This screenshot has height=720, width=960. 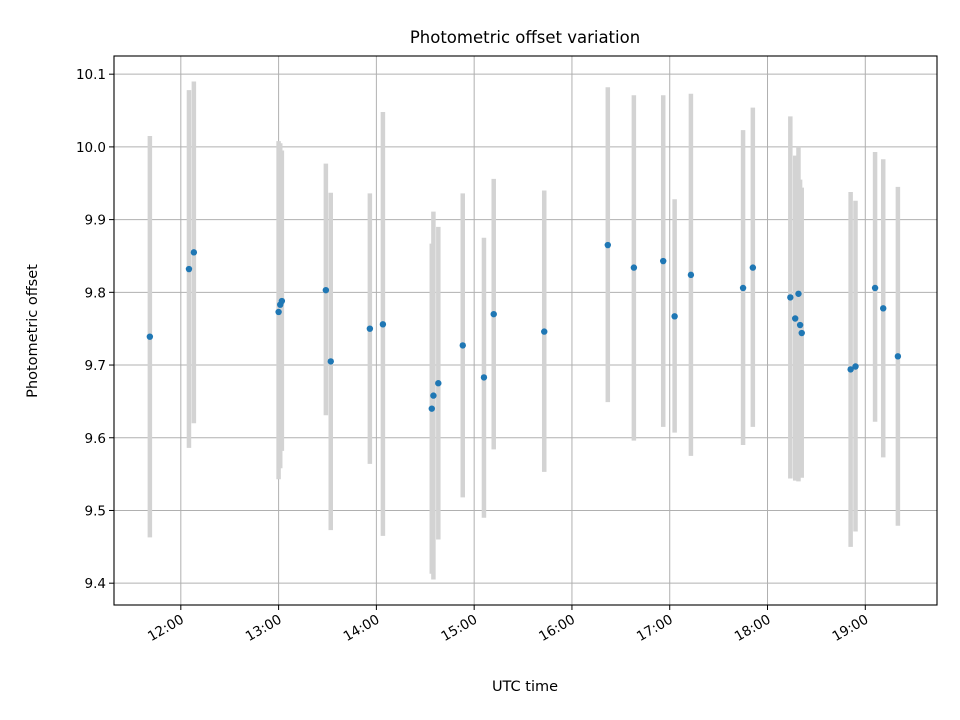 What do you see at coordinates (95, 584) in the screenshot?
I see `y-tick-label: 9.4` at bounding box center [95, 584].